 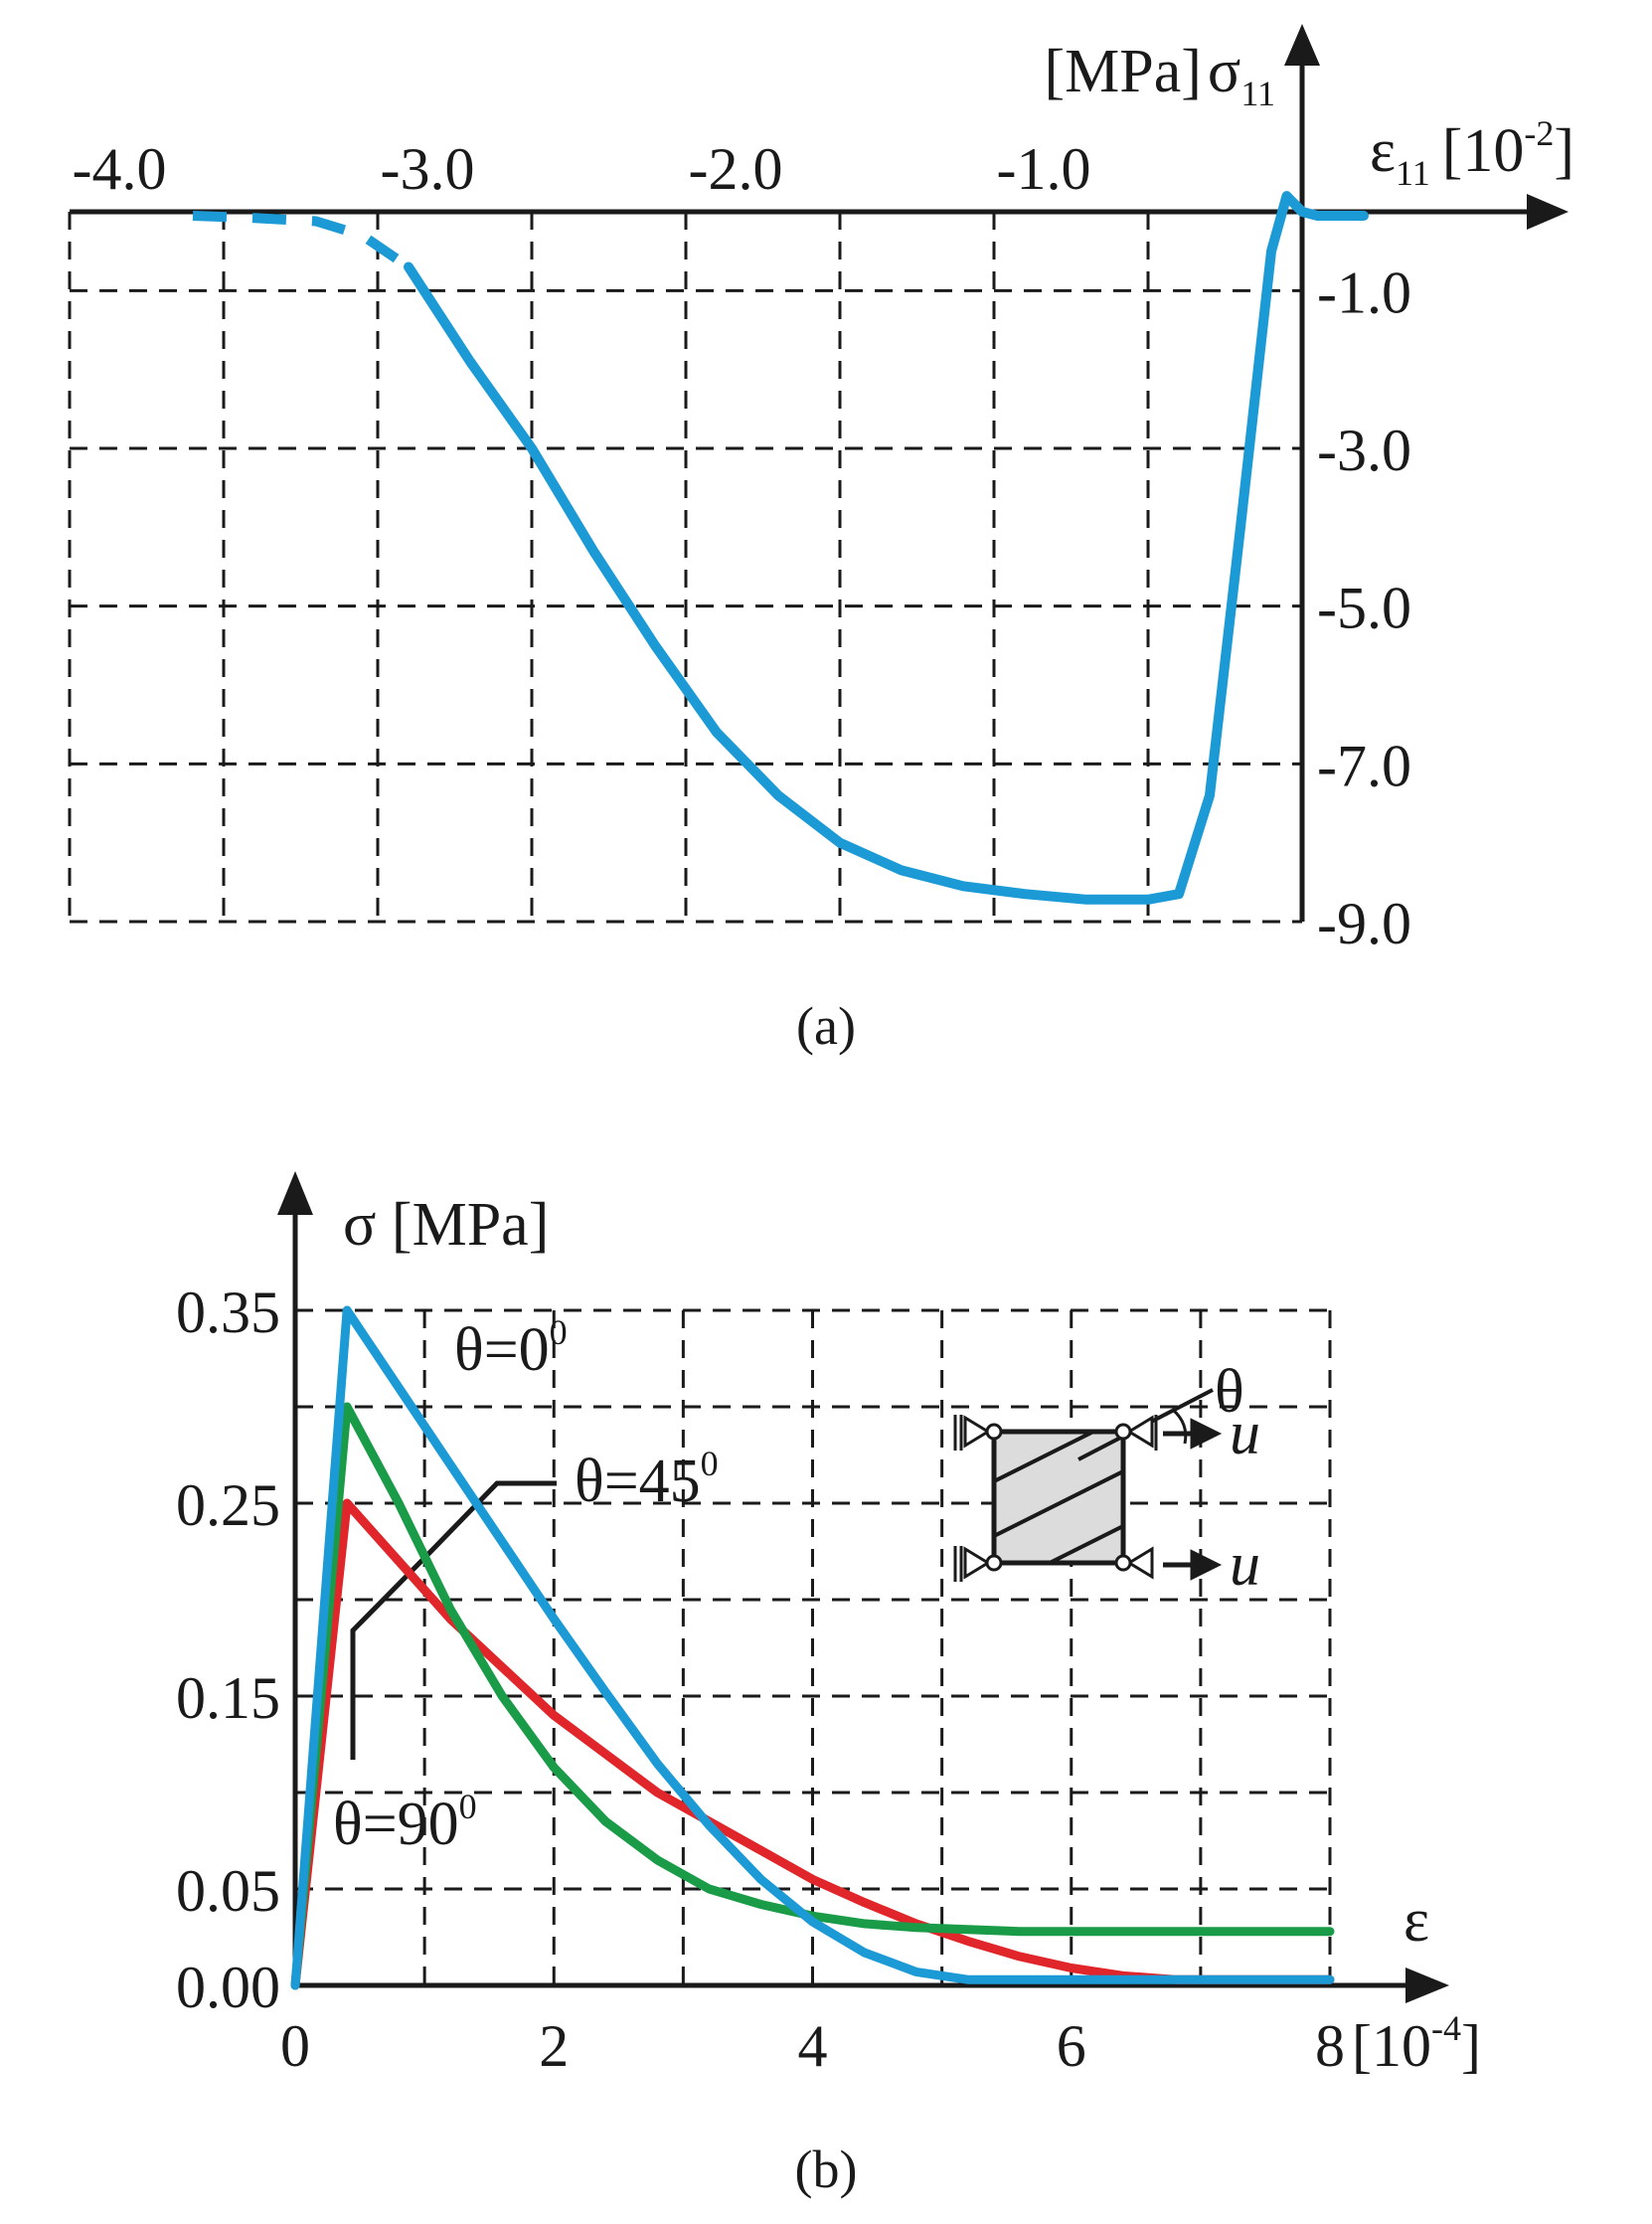 I want to click on right-supports, so click(x=1142, y=1497).